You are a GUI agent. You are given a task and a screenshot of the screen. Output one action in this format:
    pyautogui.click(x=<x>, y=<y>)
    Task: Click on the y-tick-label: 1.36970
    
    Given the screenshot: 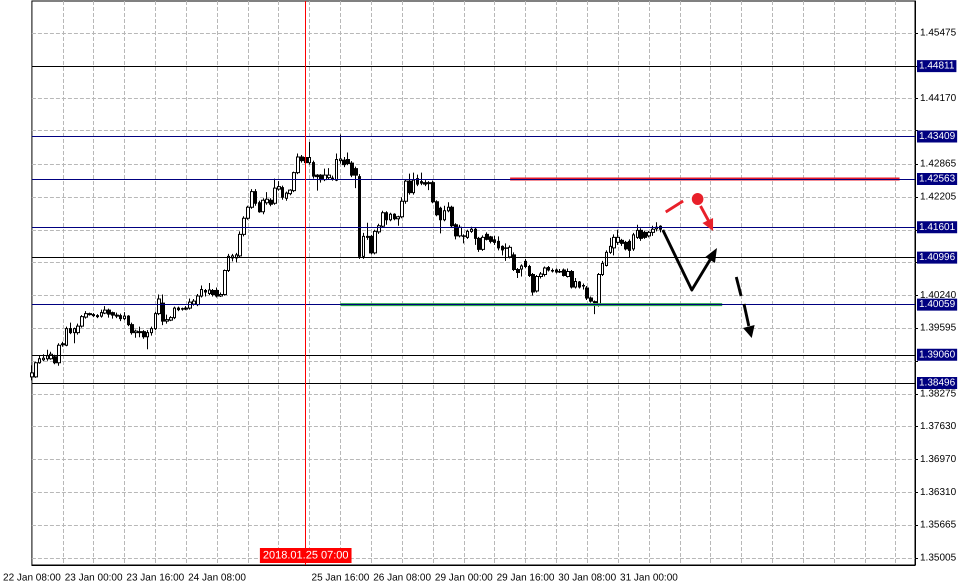 What is the action you would take?
    pyautogui.click(x=938, y=460)
    